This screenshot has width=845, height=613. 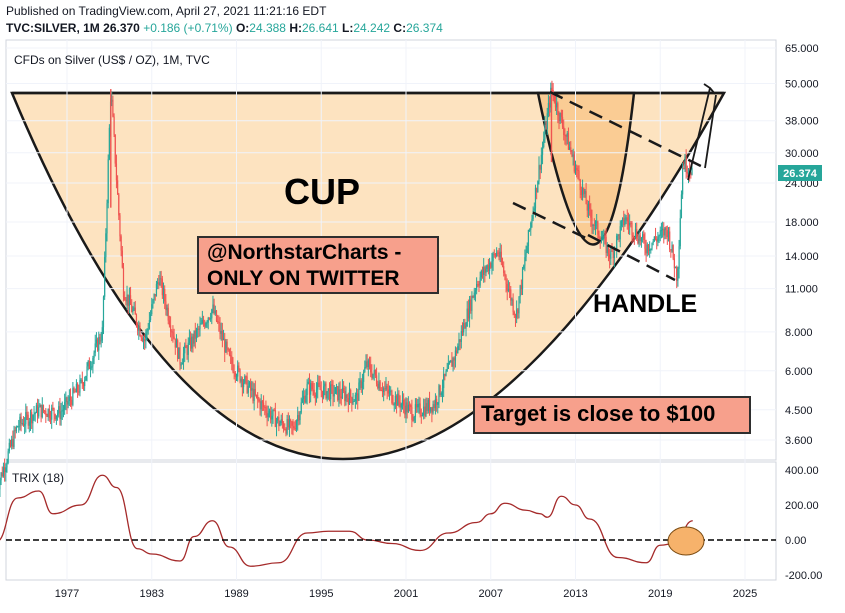 What do you see at coordinates (551, 221) in the screenshot?
I see `trend-line-lower` at bounding box center [551, 221].